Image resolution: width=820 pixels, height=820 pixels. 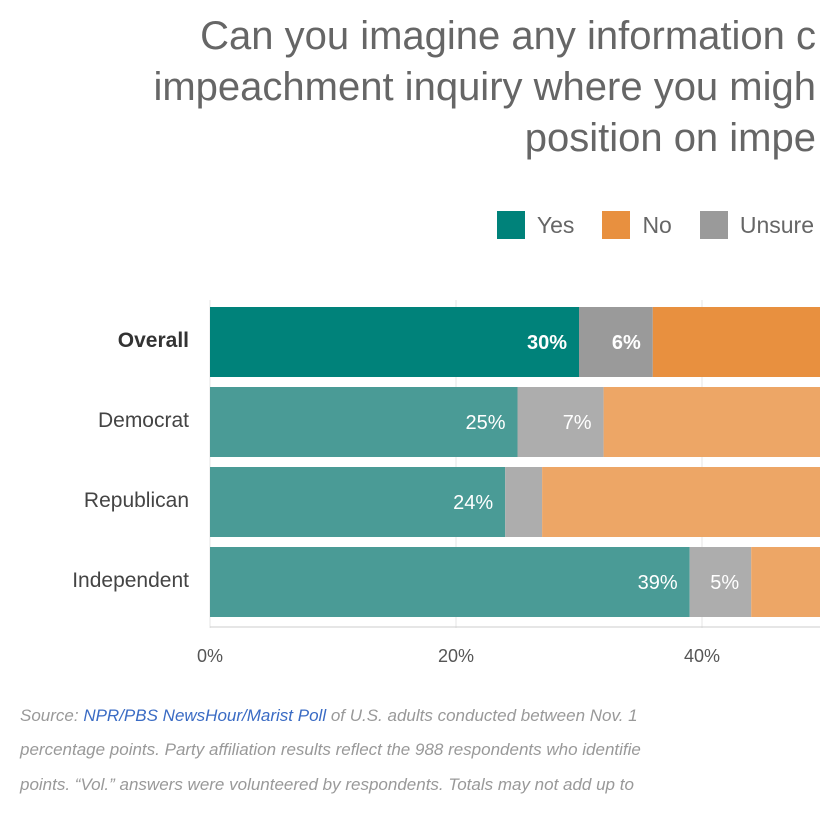 I want to click on footer-line-1-rest: of U.S. adults conducted between Nov. 1, so click(x=482, y=715).